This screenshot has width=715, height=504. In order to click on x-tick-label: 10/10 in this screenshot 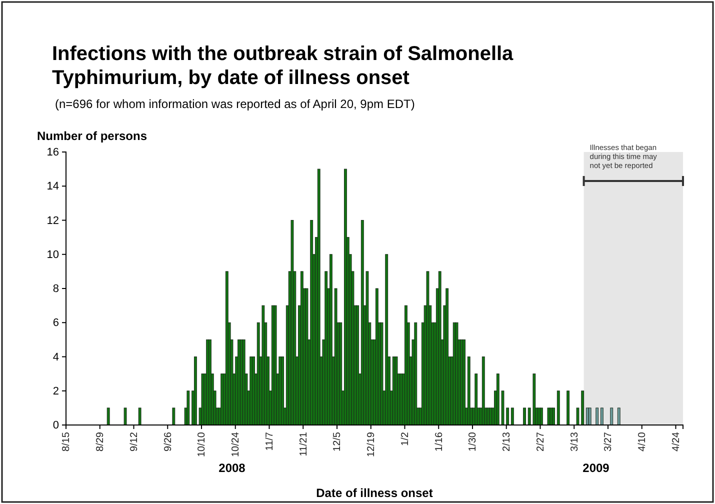, I will do `click(202, 445)`.